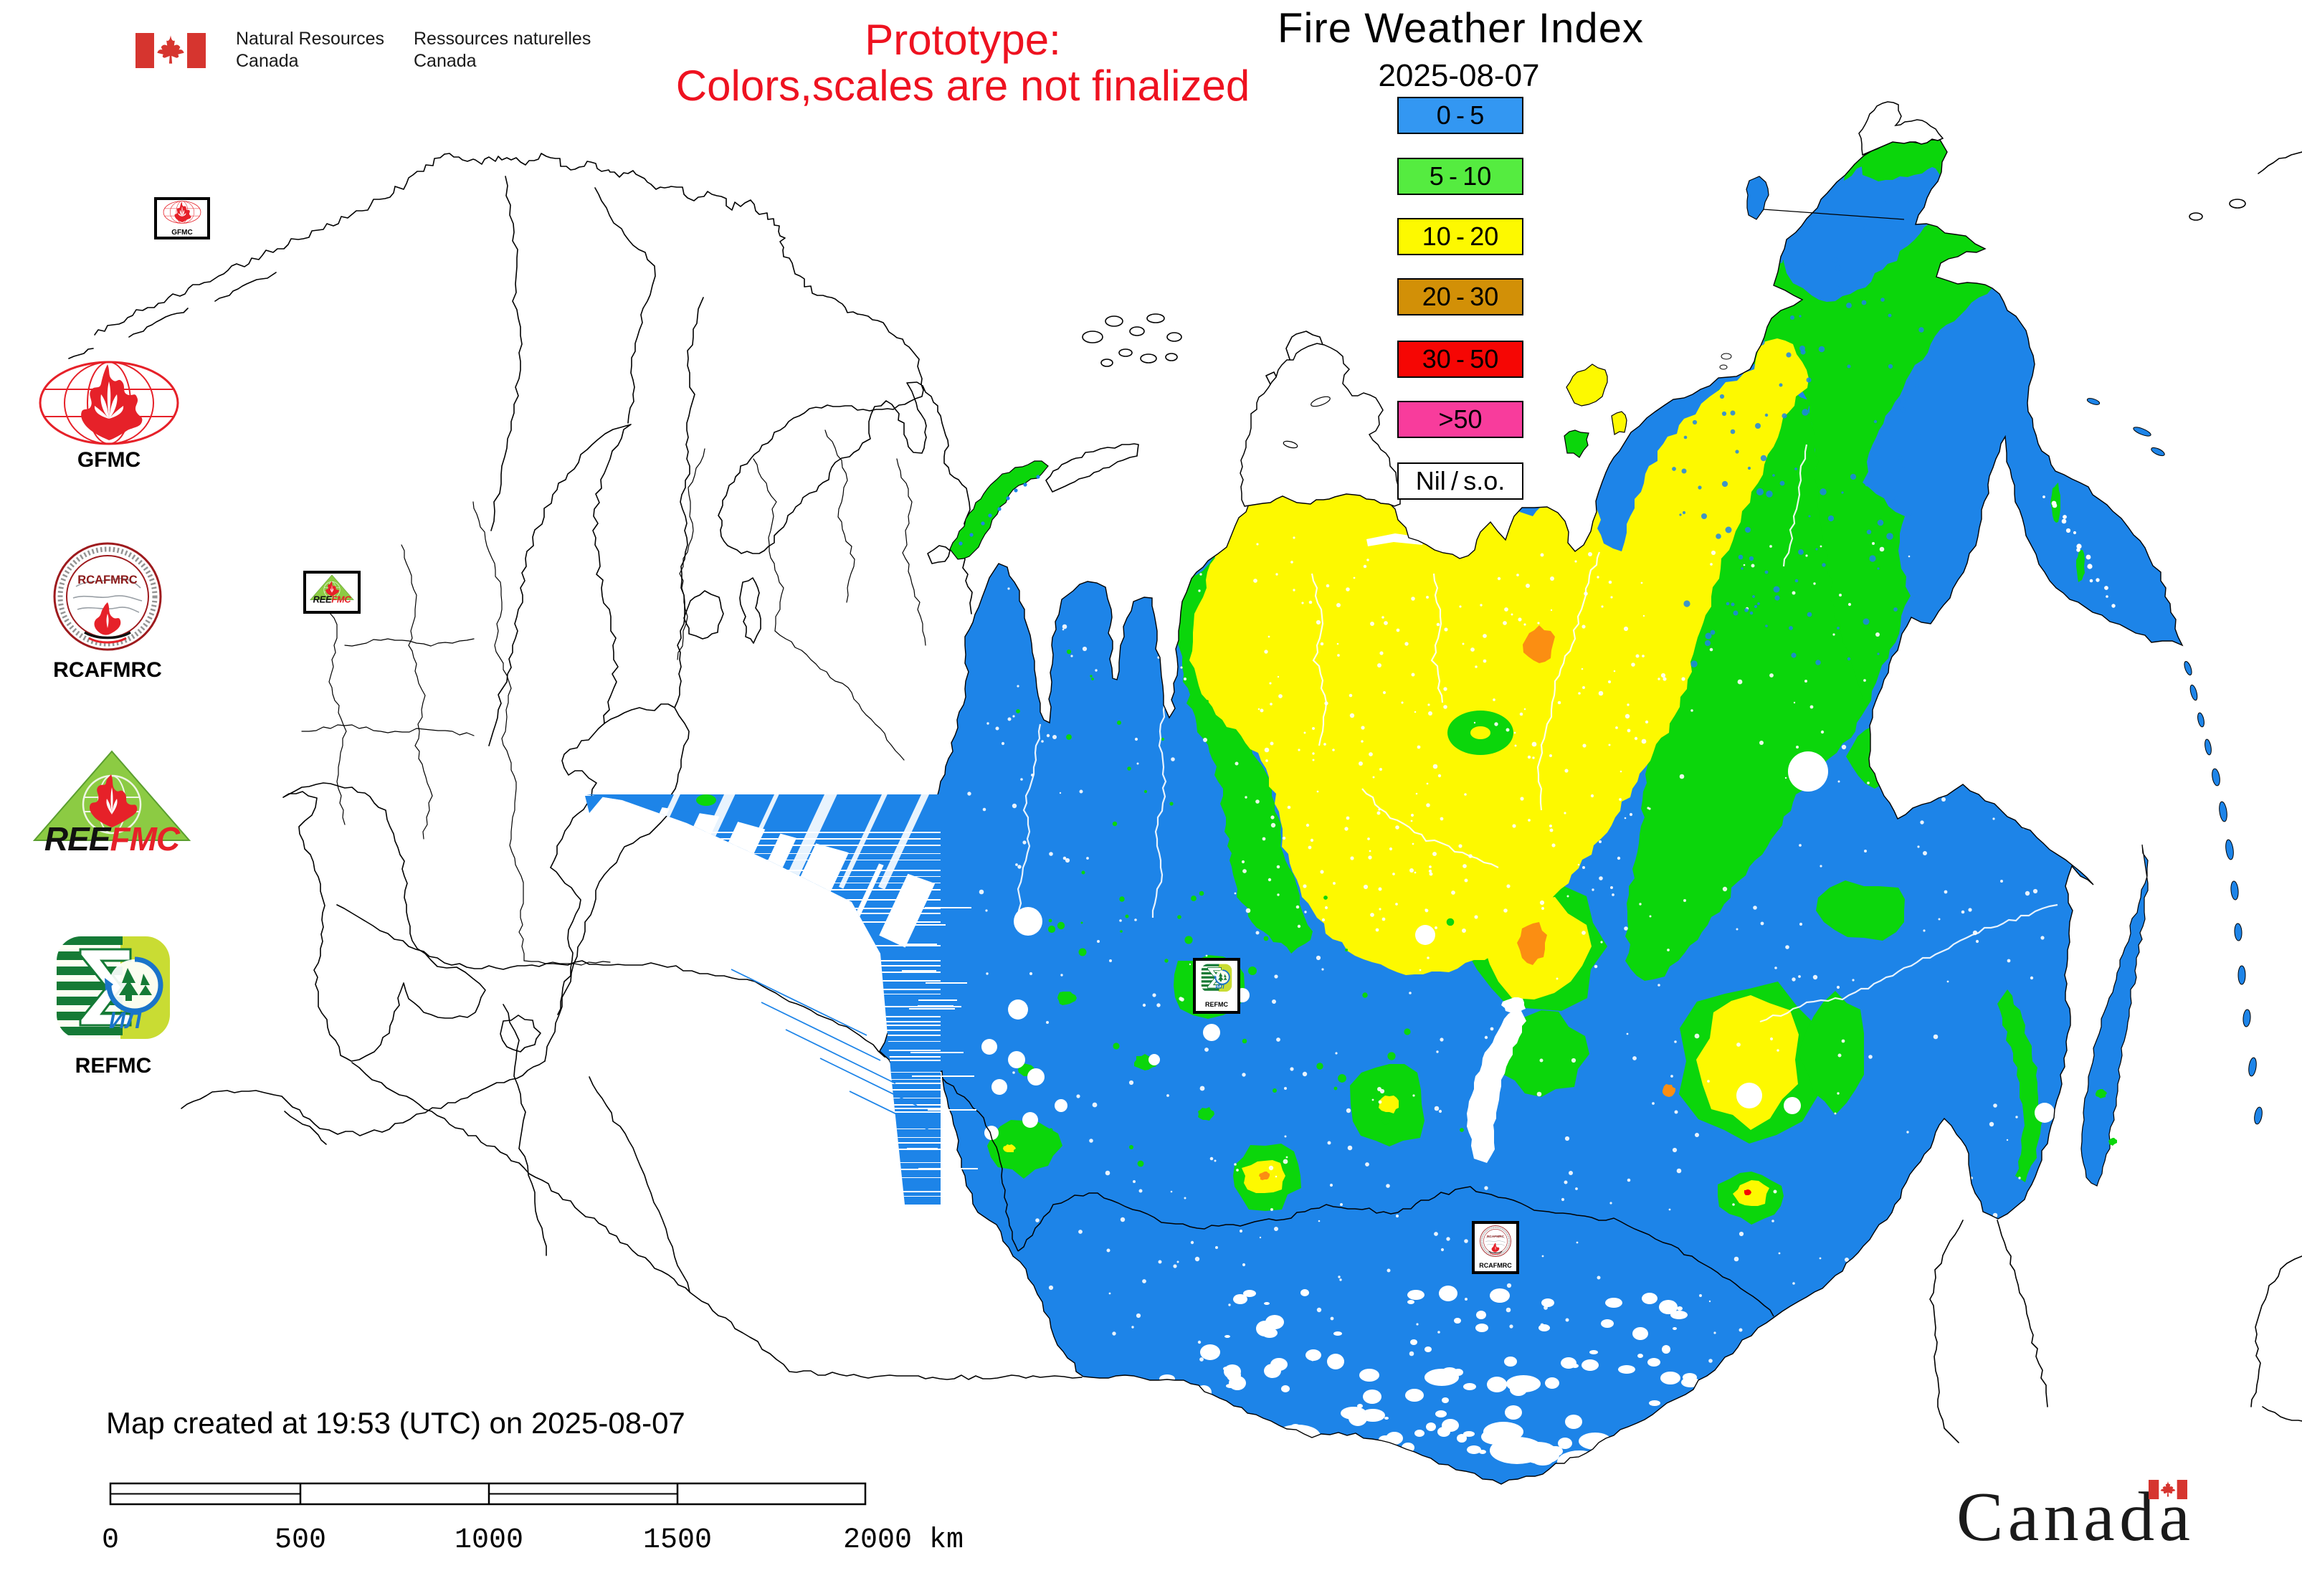 Image resolution: width=2302 pixels, height=1596 pixels. Describe the element at coordinates (1459, 75) in the screenshot. I see `svg-text: 2025-08-07` at that location.